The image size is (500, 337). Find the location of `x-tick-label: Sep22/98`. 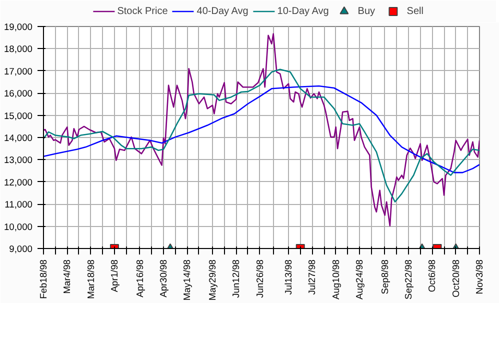

x-tick-label: Sep22/98 is located at coordinates (409, 279).